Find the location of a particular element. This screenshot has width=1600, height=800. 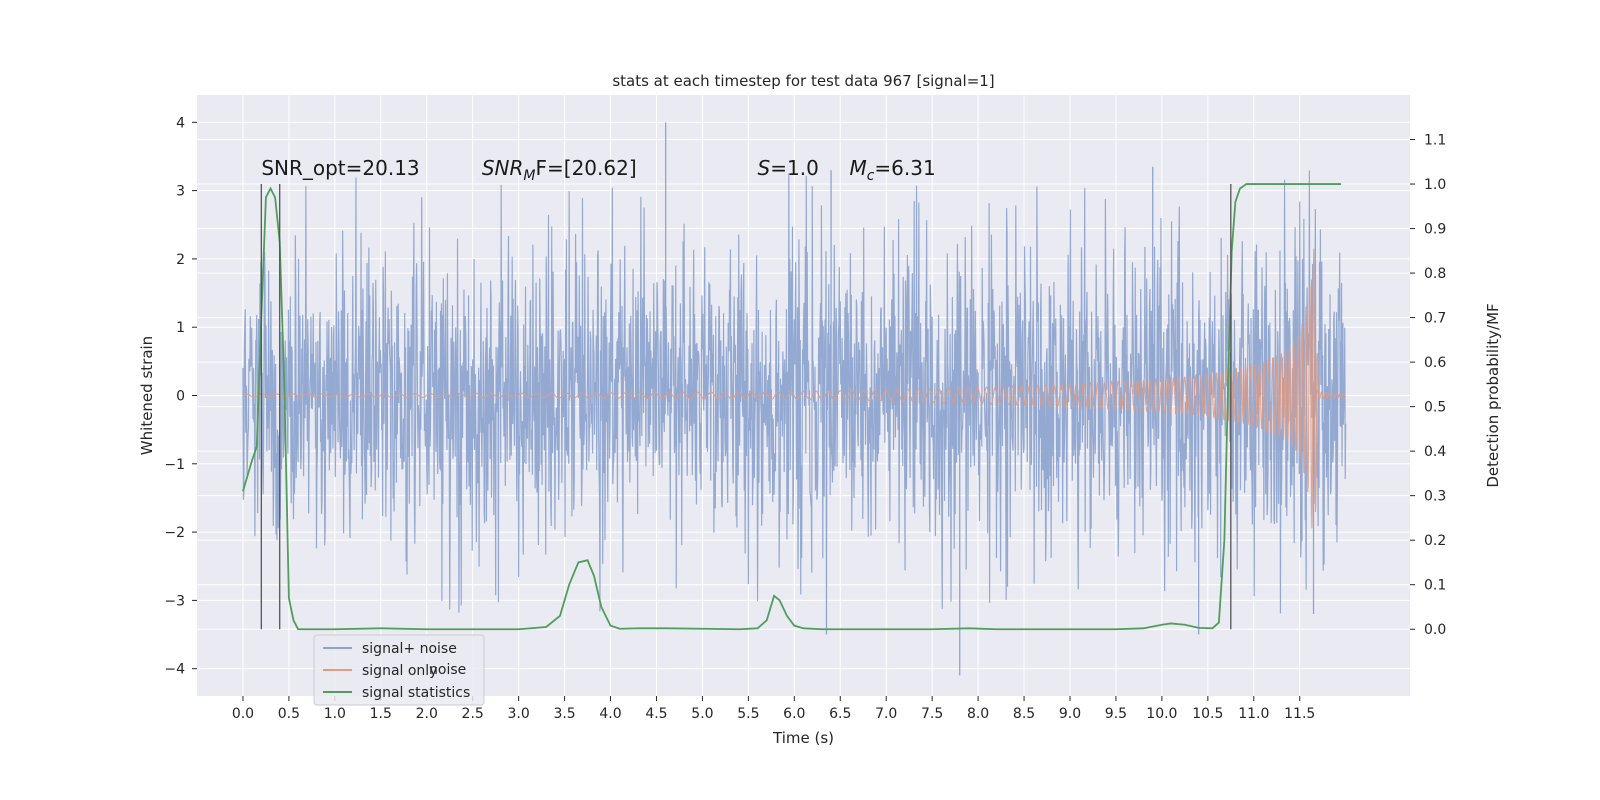

annotation: SNR_opt=20.13 is located at coordinates (340, 168).